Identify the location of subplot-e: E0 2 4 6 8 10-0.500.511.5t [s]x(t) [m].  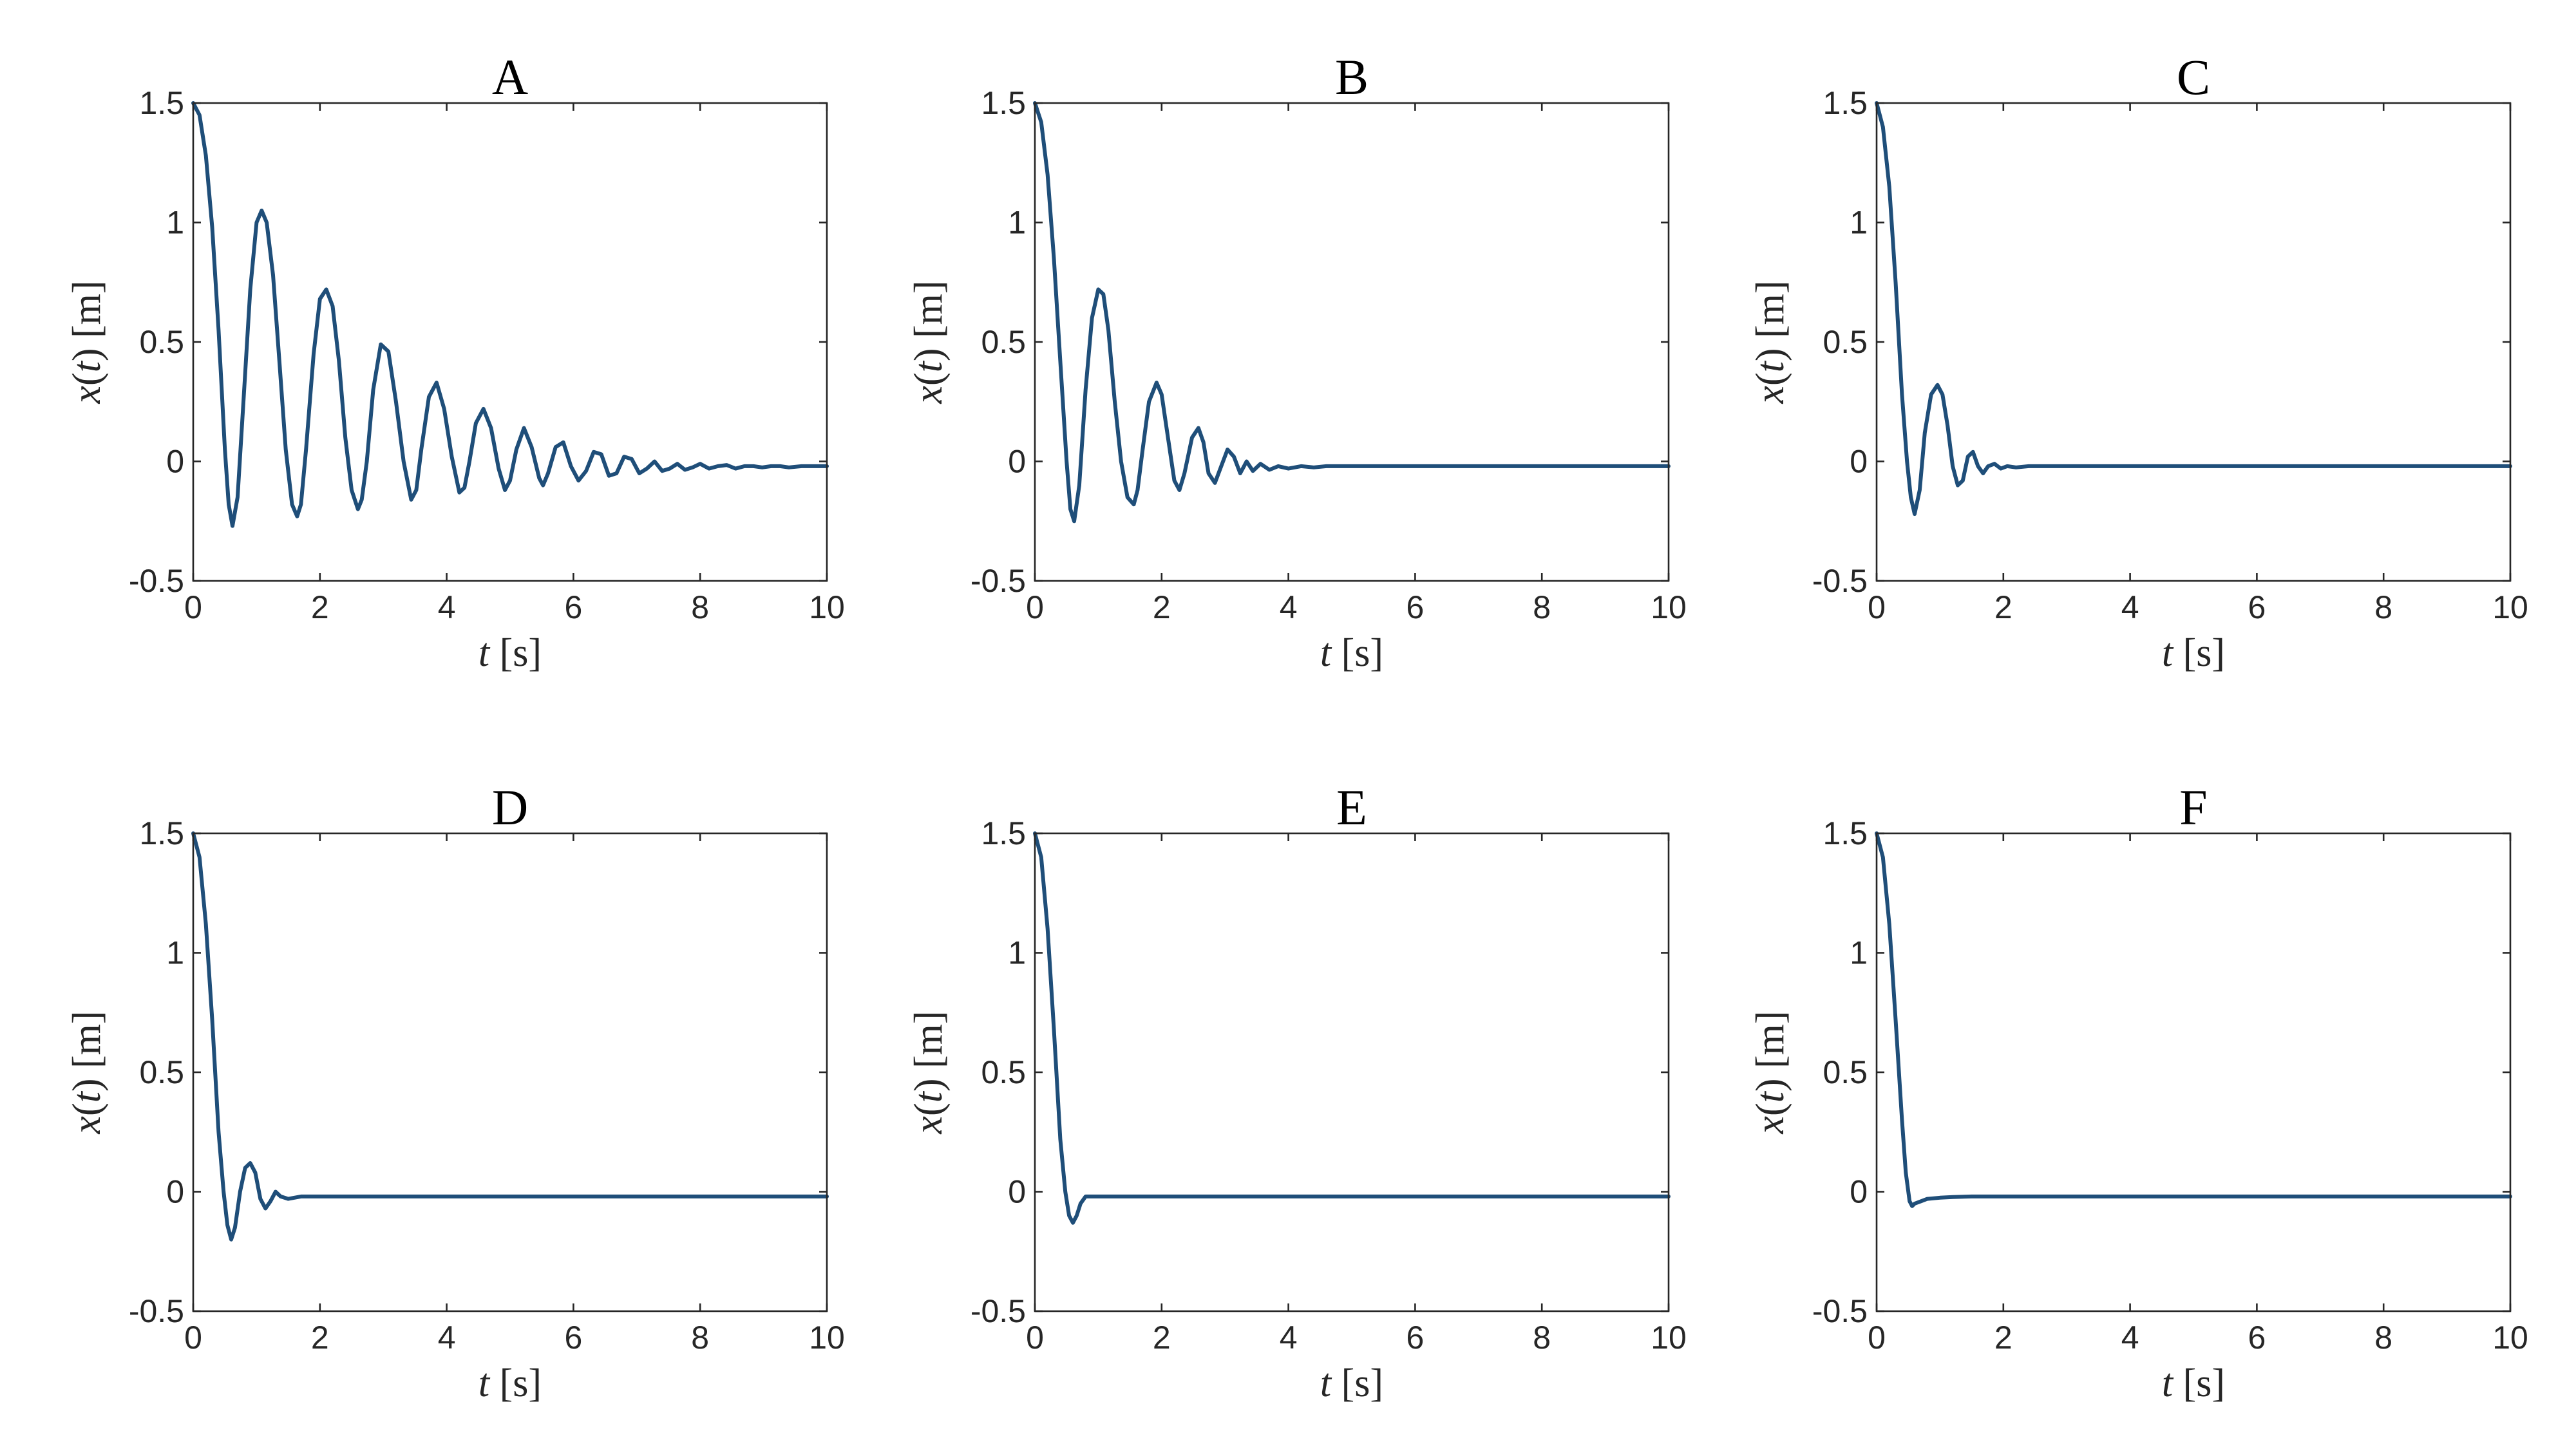
(1297, 1092).